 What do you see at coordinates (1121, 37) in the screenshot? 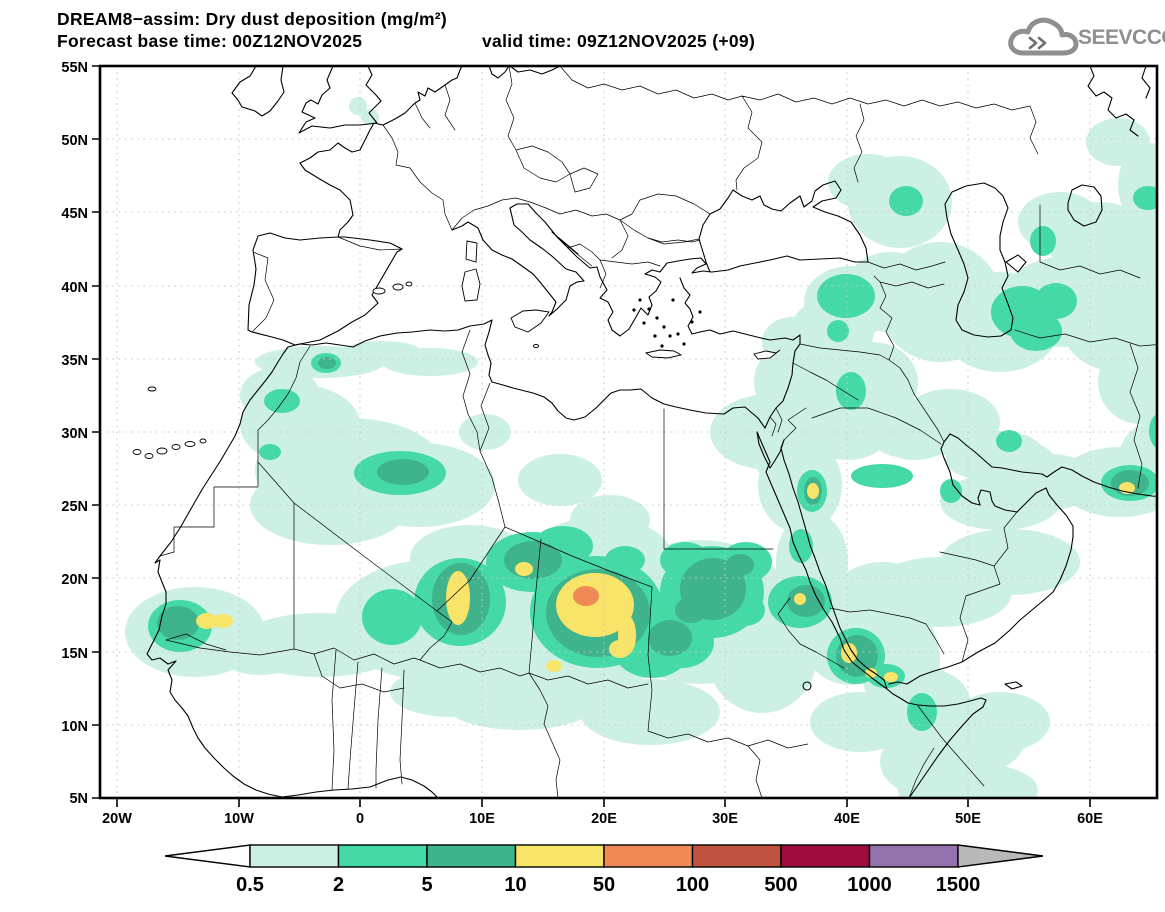
I see `seevccc-logo-text: SEEVCCC` at bounding box center [1121, 37].